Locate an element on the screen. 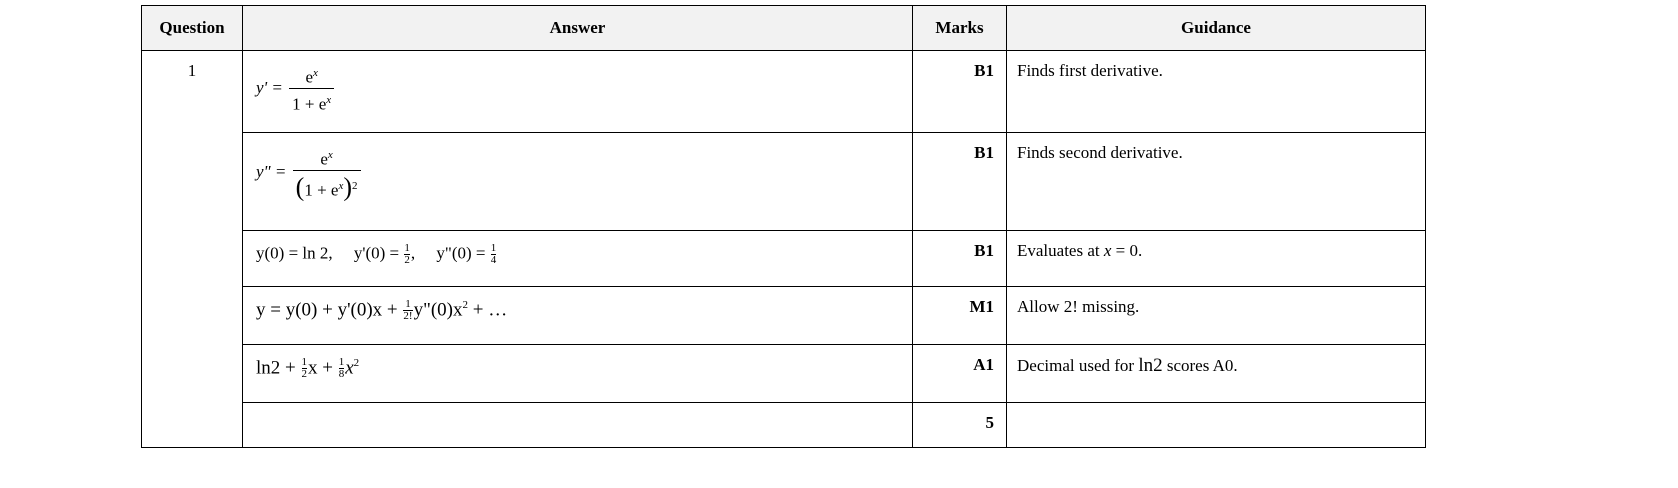 The width and height of the screenshot is (1678, 488). math-lhs: y" = is located at coordinates (271, 172).